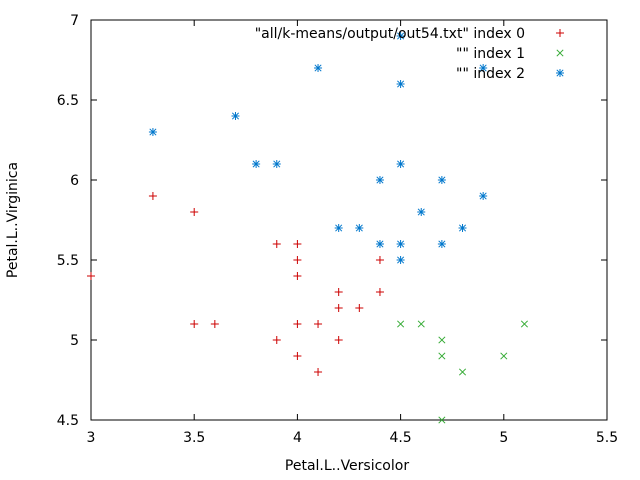 The height and width of the screenshot is (480, 640). Describe the element at coordinates (503, 438) in the screenshot. I see `x-tick-label: 5` at that location.